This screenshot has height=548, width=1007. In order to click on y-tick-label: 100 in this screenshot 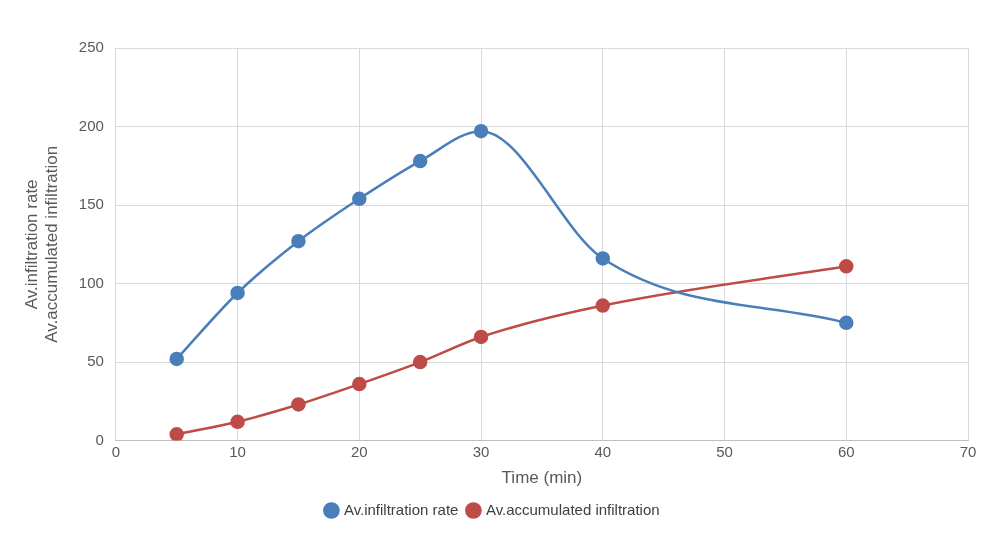, I will do `click(91, 282)`.